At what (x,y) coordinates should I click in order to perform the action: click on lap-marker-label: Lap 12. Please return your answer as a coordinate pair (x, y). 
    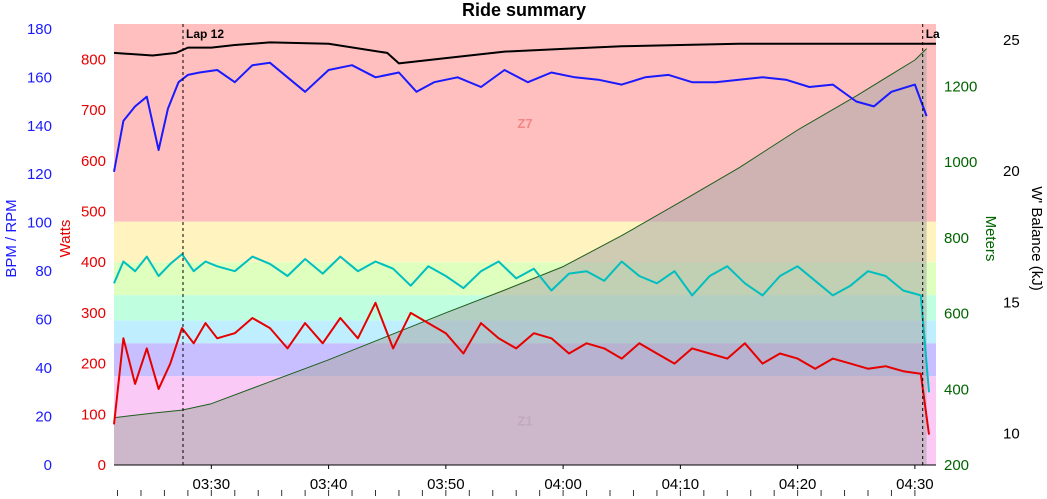
    Looking at the image, I should click on (205, 34).